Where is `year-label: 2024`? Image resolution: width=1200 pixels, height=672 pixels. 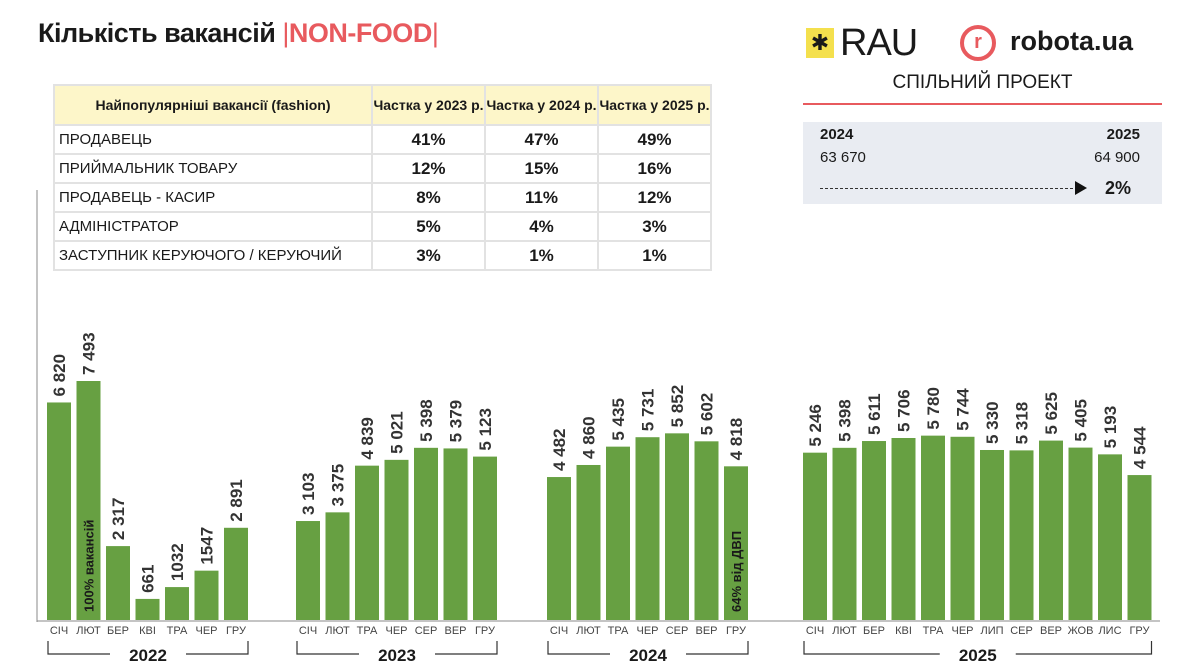
year-label: 2024 is located at coordinates (648, 655).